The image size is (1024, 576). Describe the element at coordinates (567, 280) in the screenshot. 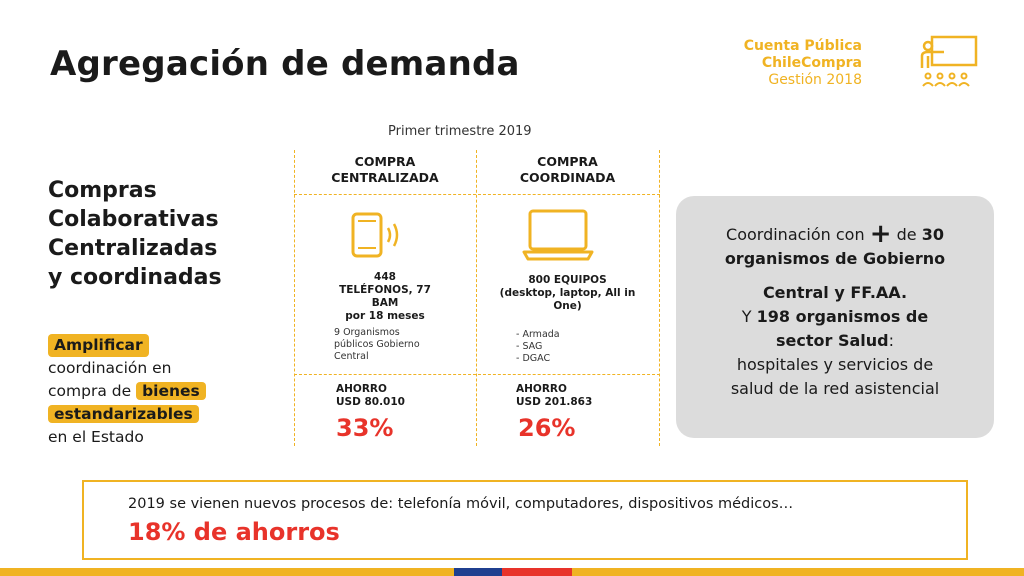

I see `desc-line: 800 EQUIPOS` at that location.